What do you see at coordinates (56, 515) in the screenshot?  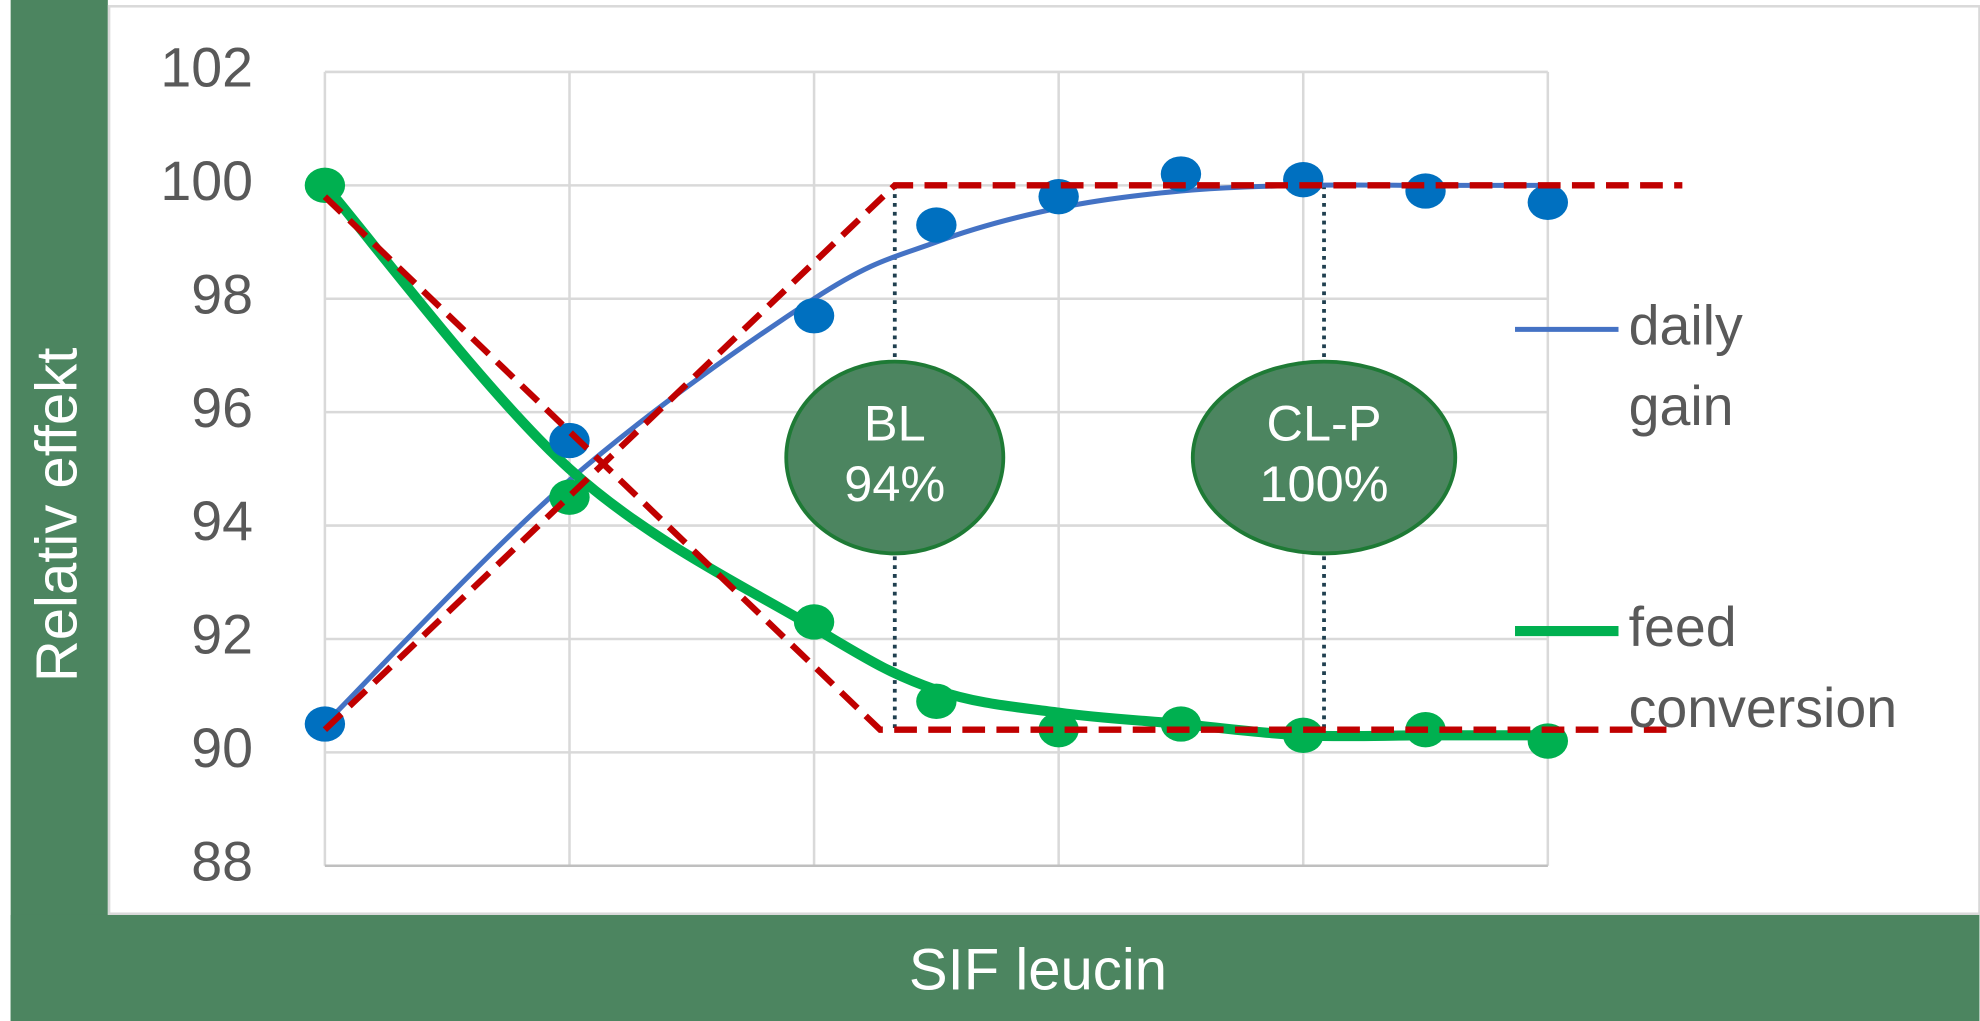 I see `y-axis-title: Relativ effekt` at bounding box center [56, 515].